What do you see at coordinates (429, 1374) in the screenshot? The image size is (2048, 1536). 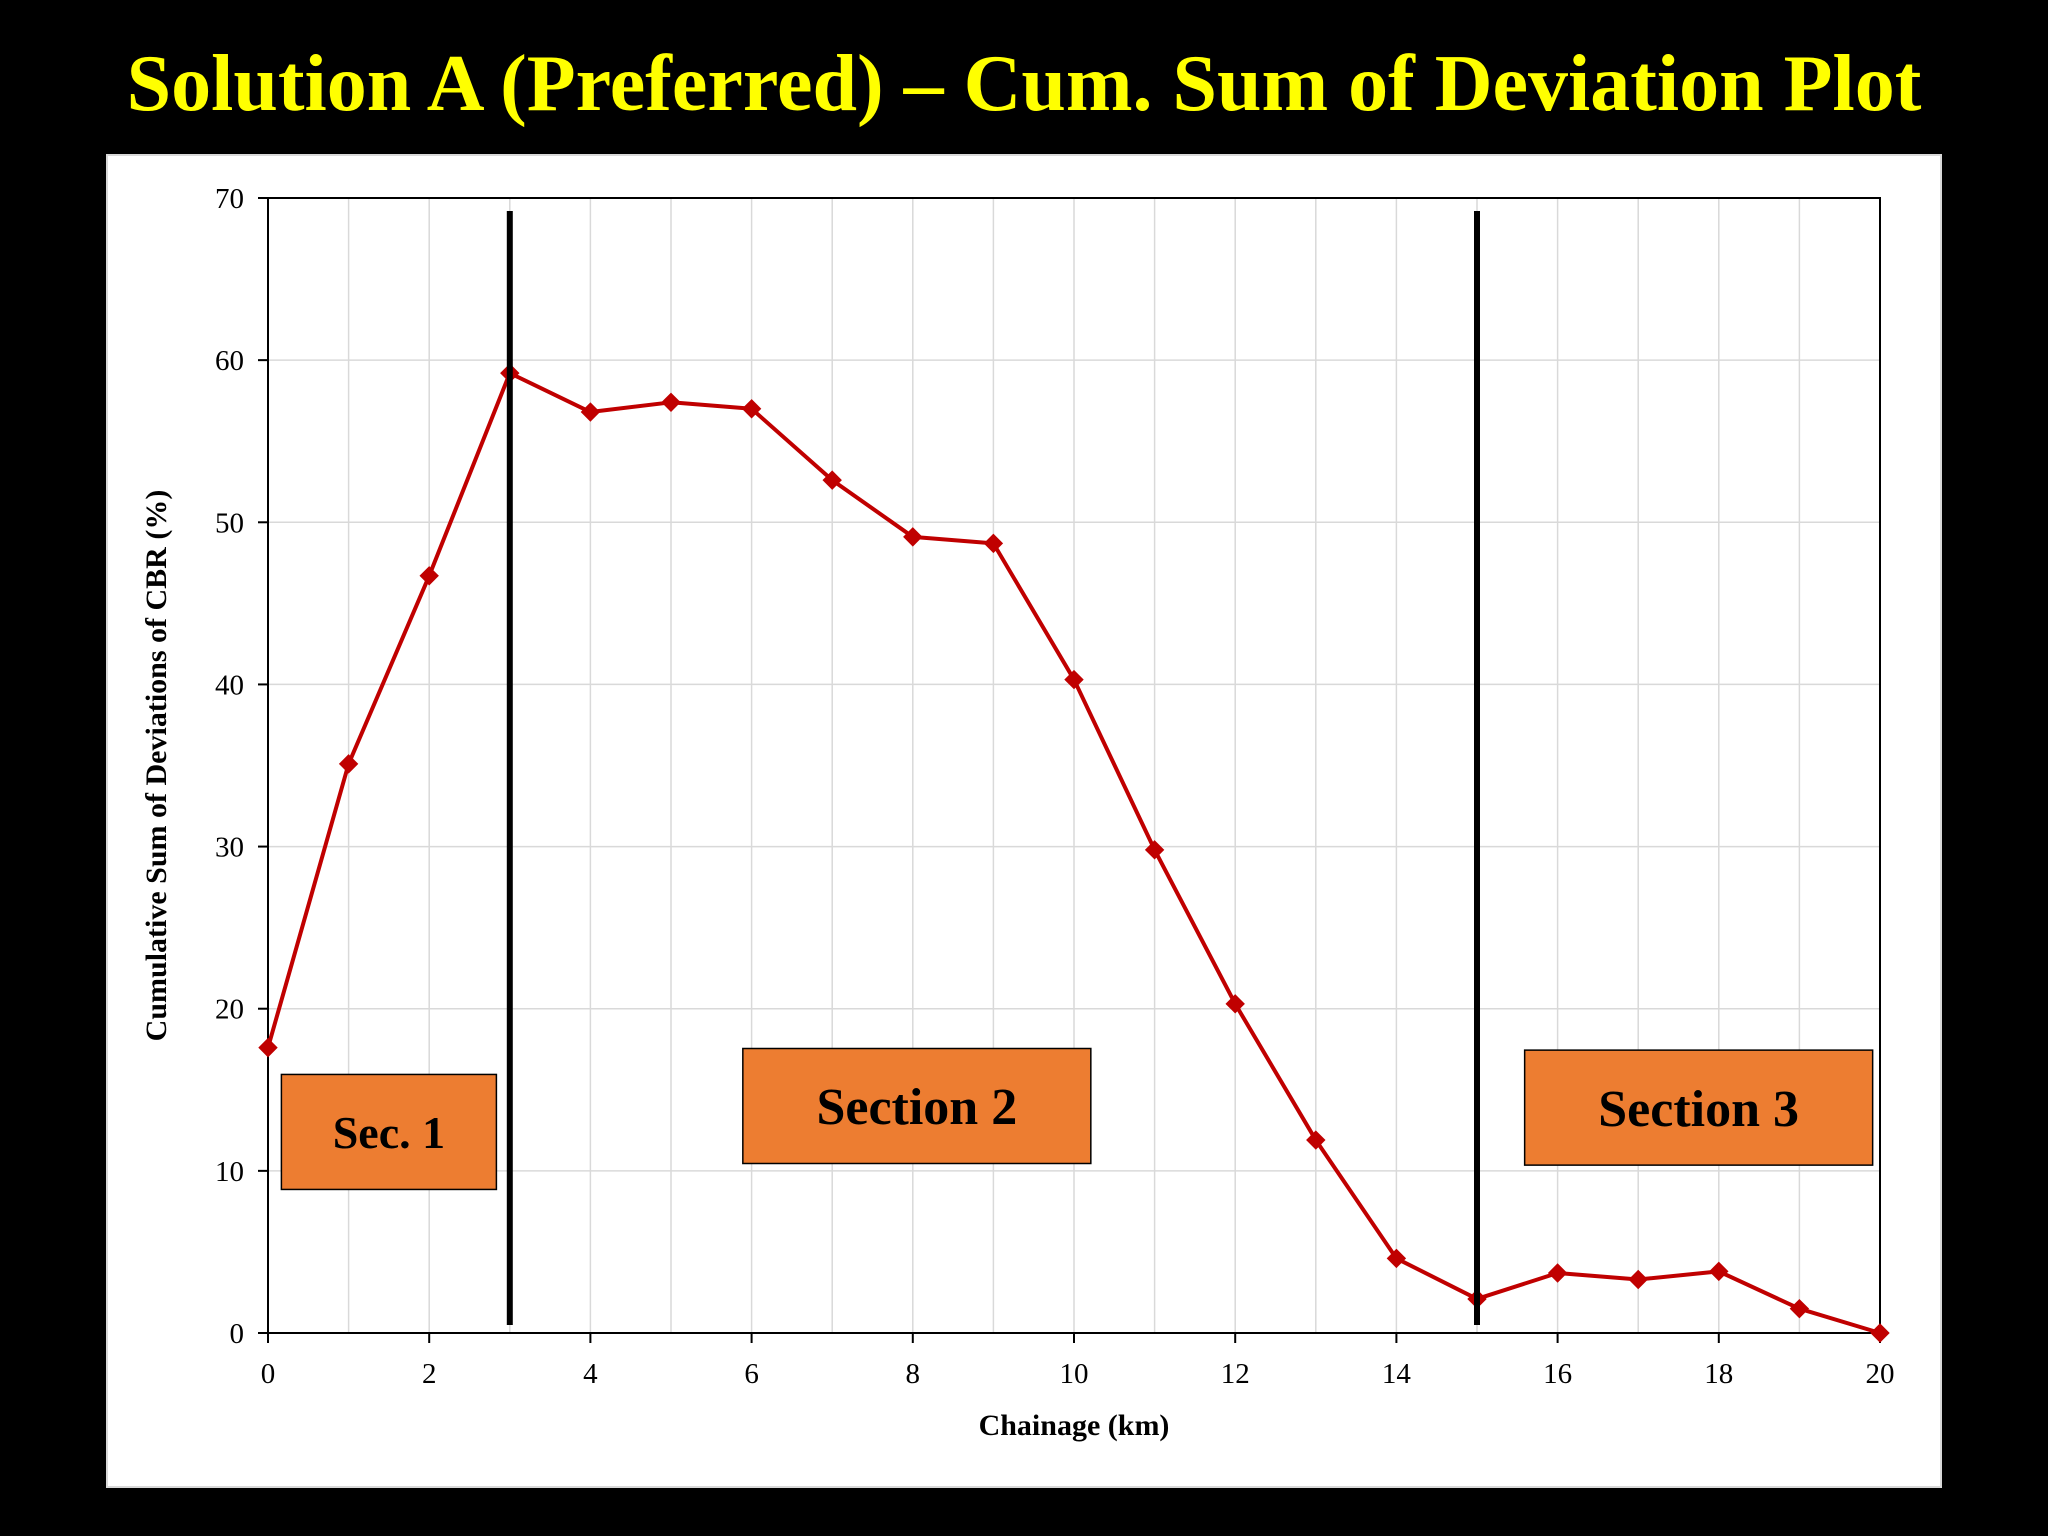 I see `x-tick-label: 2` at bounding box center [429, 1374].